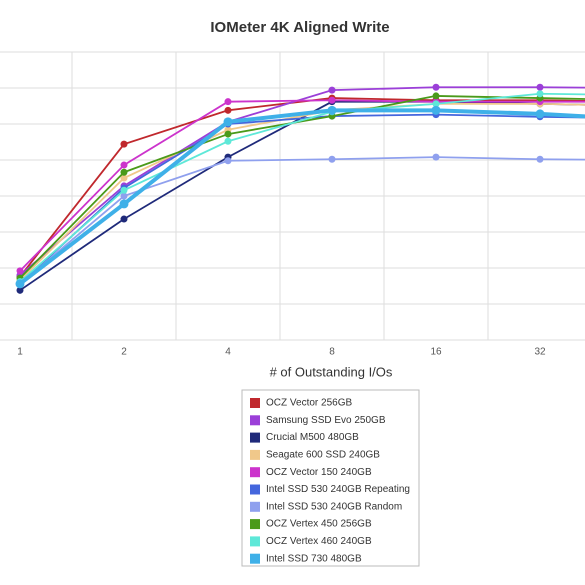 The height and width of the screenshot is (585, 585). Describe the element at coordinates (20, 352) in the screenshot. I see `x-tick-label: 1` at that location.